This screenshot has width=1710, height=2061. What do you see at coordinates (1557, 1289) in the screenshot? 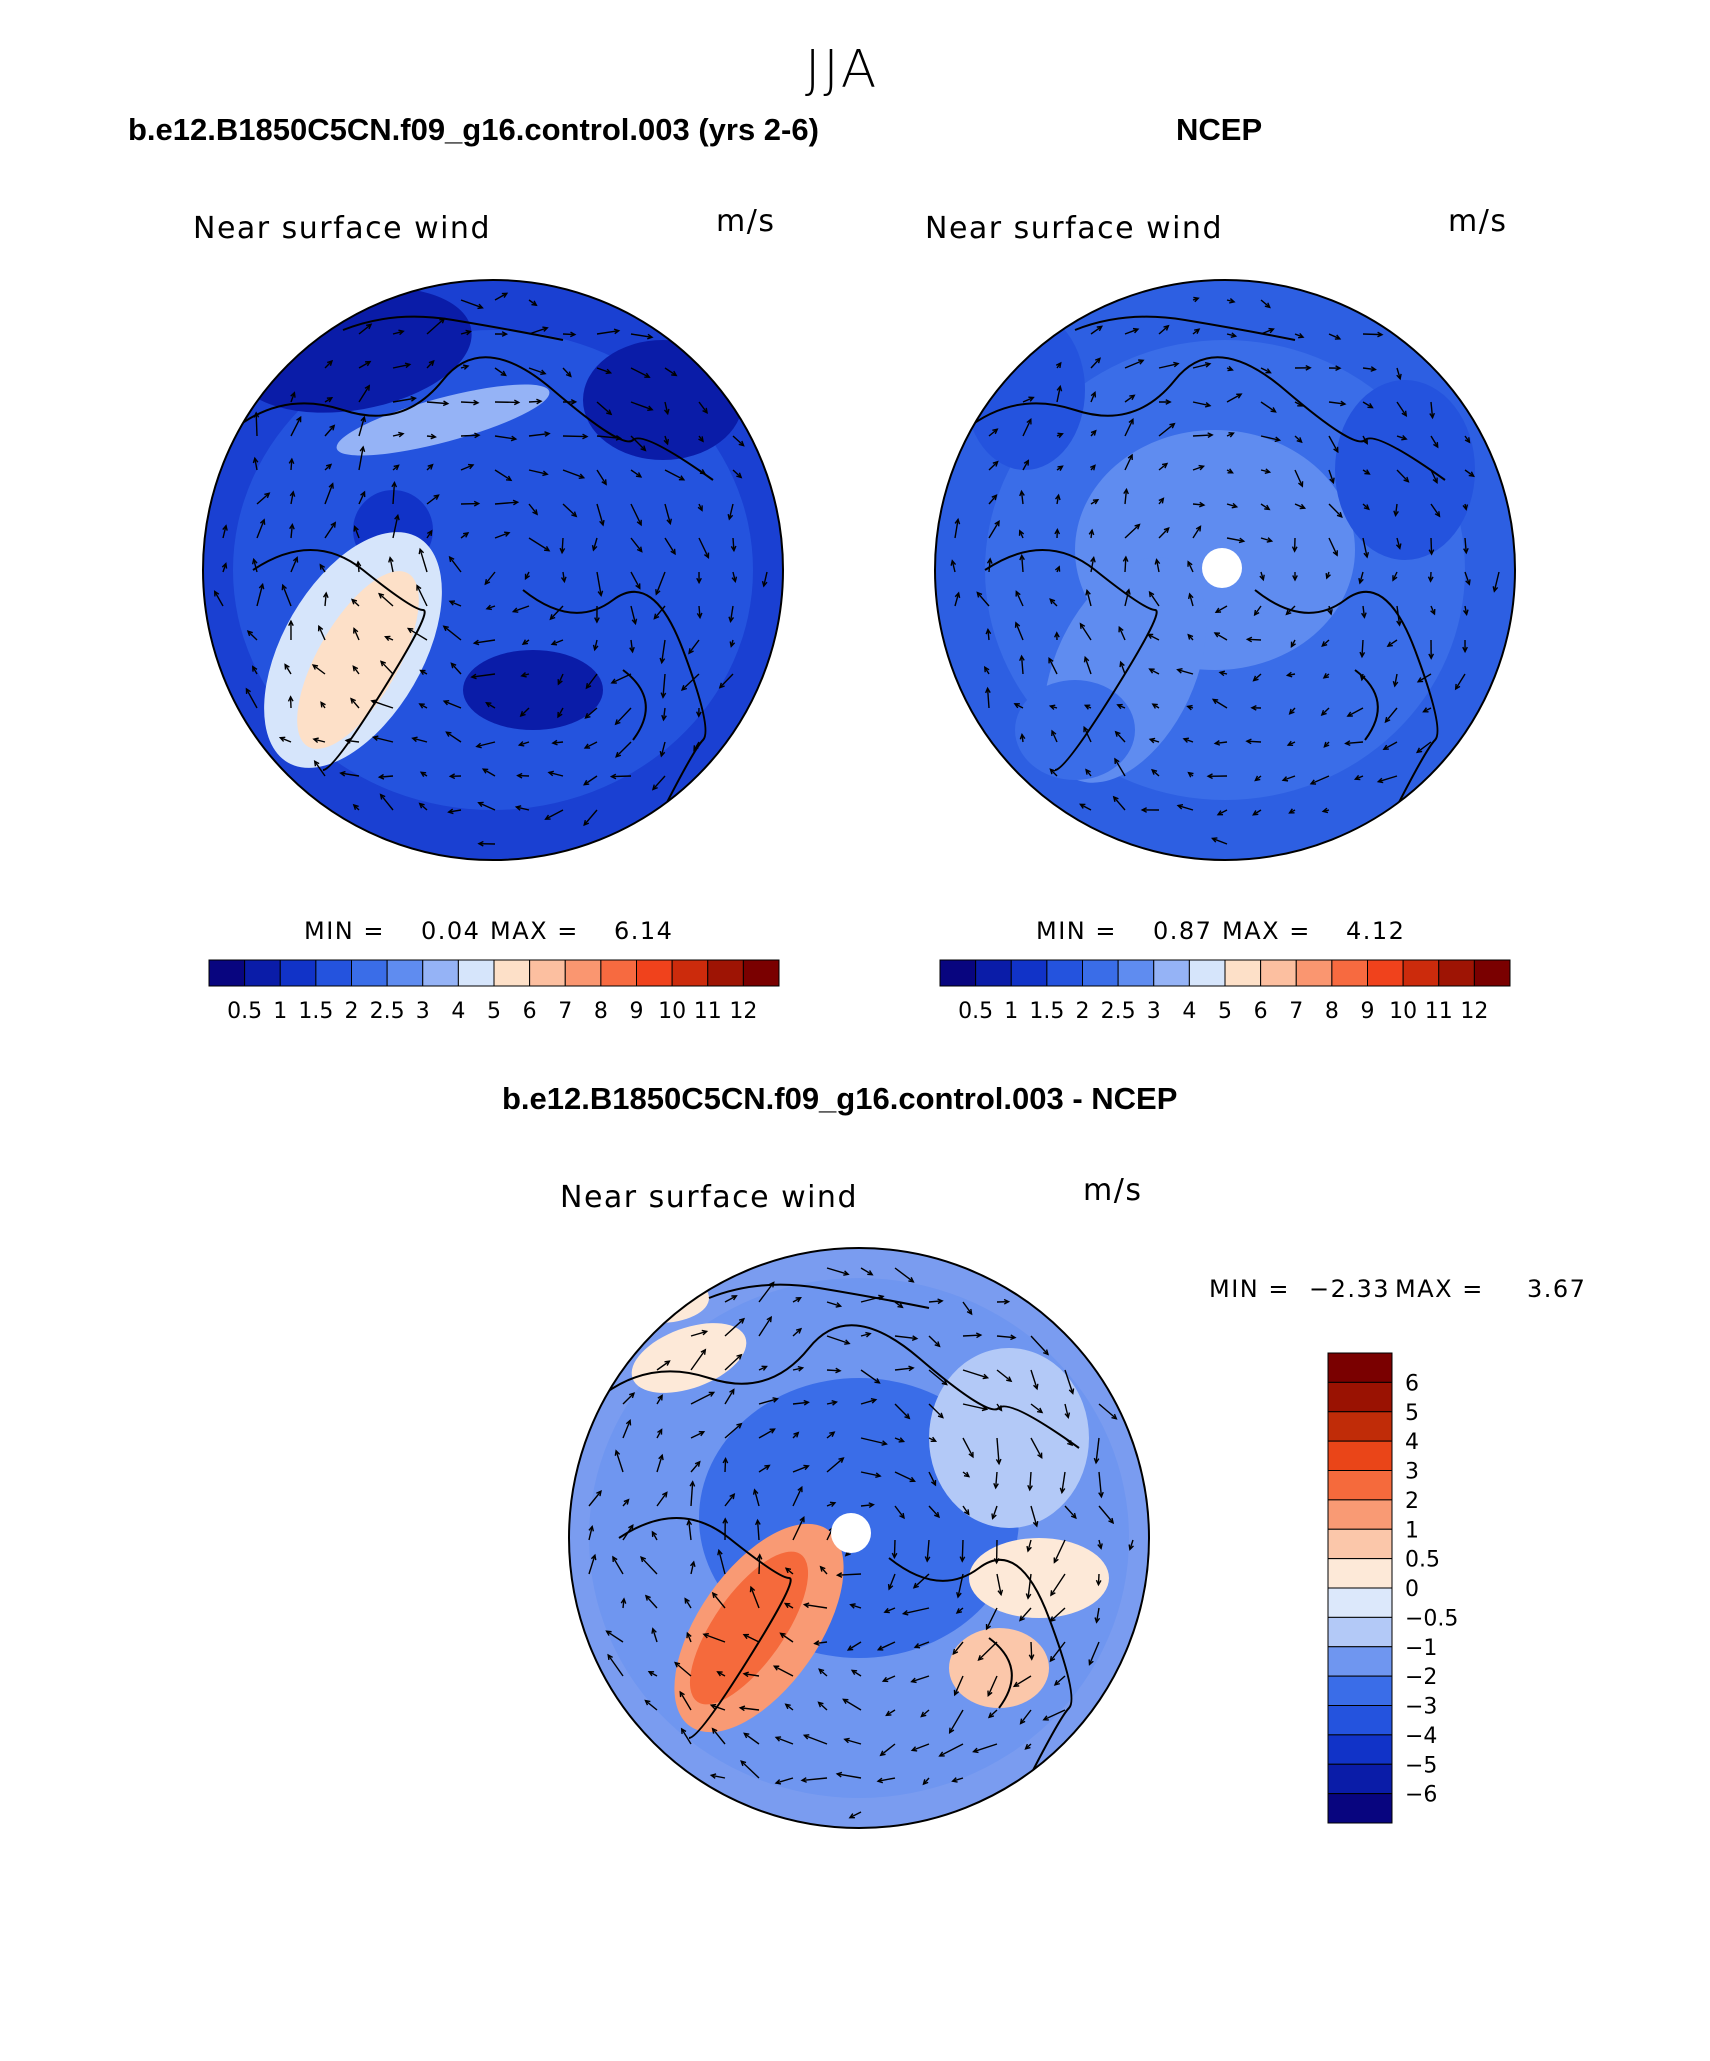
I see `diff-max-value: 3.67` at bounding box center [1557, 1289].